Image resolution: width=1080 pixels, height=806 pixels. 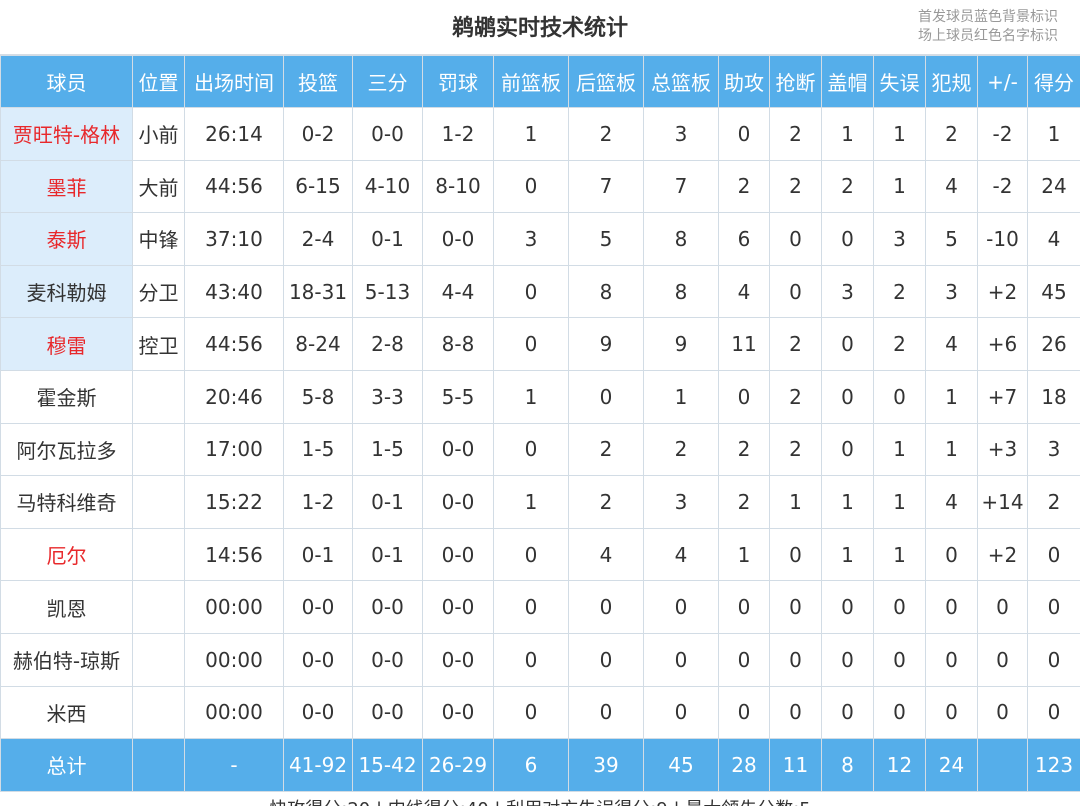 I want to click on column-header: 犯规, so click(x=951, y=81).